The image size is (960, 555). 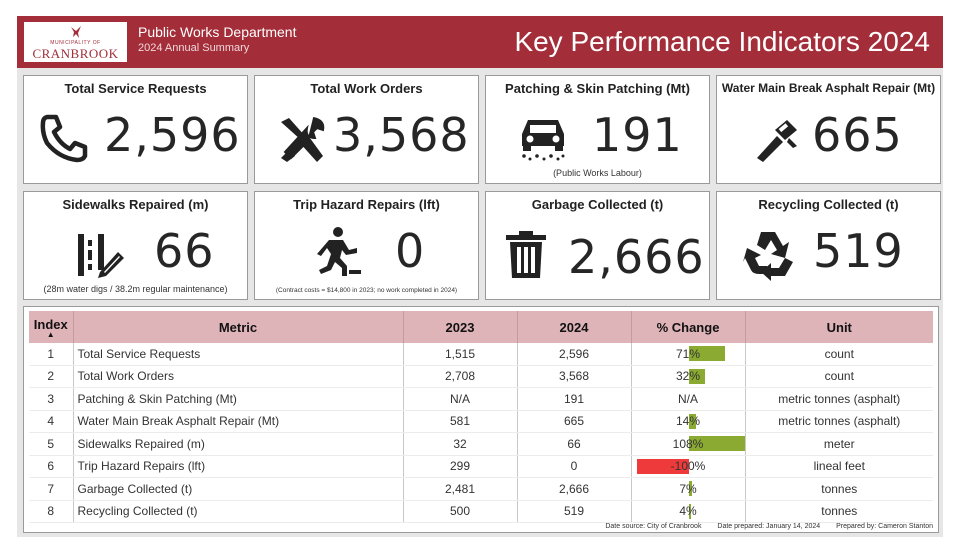 I want to click on logo: MUNICIPALITY OF CRANBROOK, so click(x=75, y=42).